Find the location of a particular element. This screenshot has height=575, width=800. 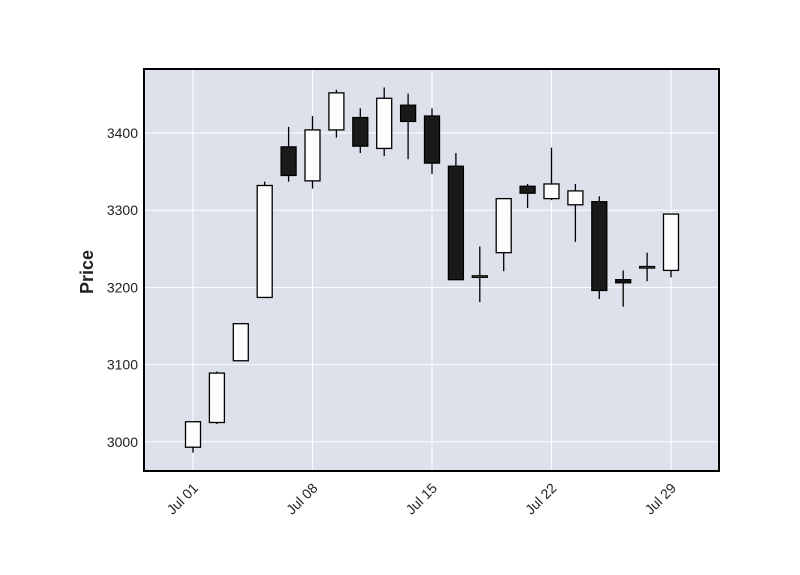

y-tick-label: 3100 is located at coordinates (122, 365).